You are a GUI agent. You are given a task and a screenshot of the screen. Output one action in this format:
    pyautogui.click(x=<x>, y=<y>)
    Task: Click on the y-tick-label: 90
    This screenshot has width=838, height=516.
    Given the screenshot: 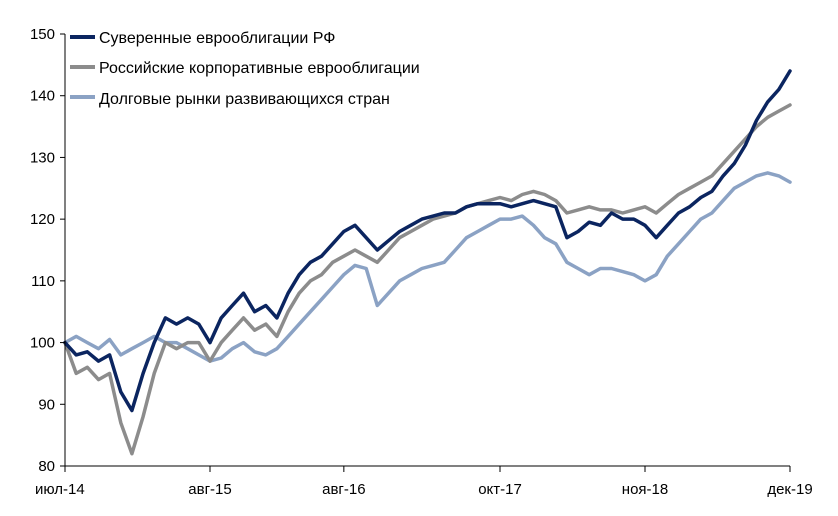 What is the action you would take?
    pyautogui.click(x=46, y=404)
    